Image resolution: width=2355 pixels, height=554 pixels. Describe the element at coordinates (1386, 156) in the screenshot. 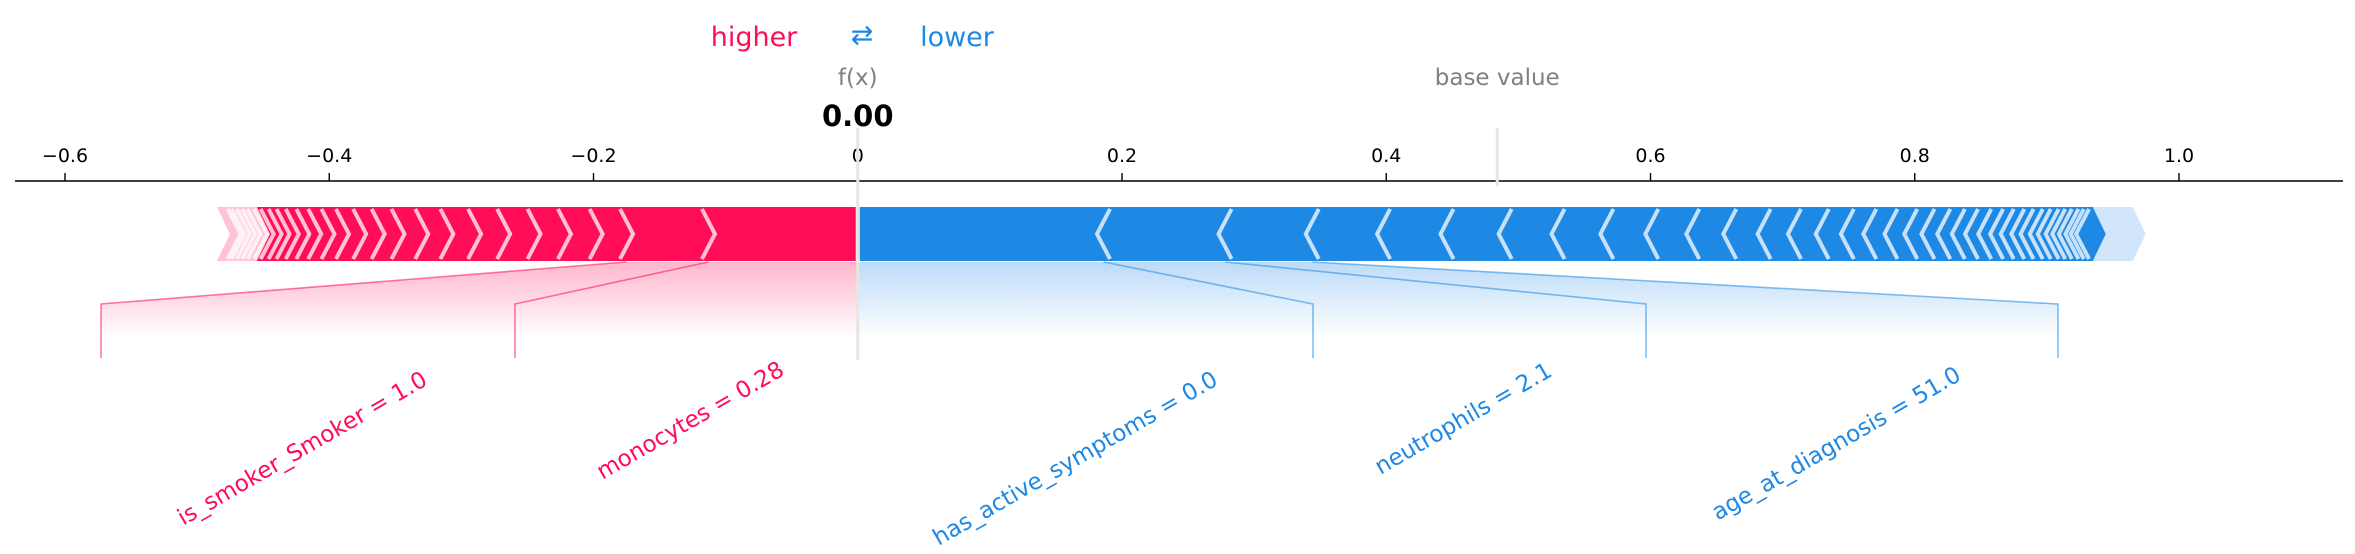

I see `x-tick-label: 0.4` at that location.